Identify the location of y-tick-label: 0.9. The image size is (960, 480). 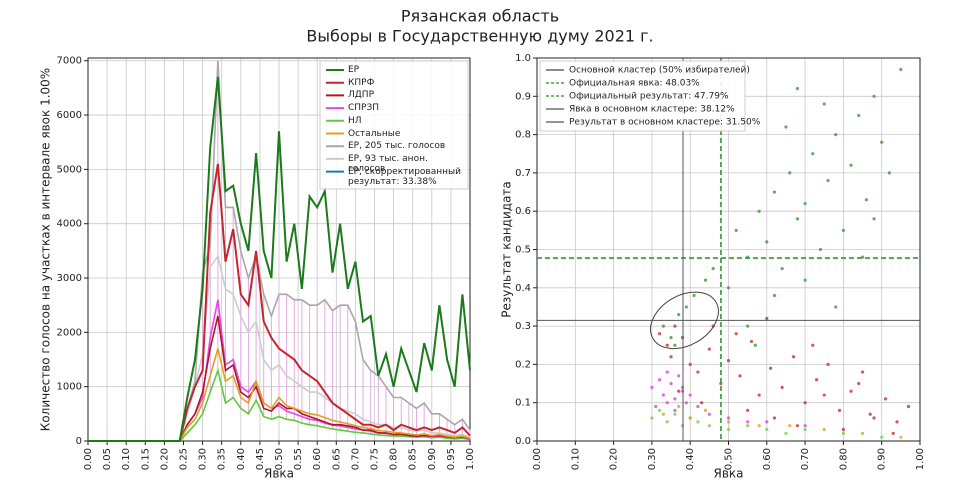
(523, 96).